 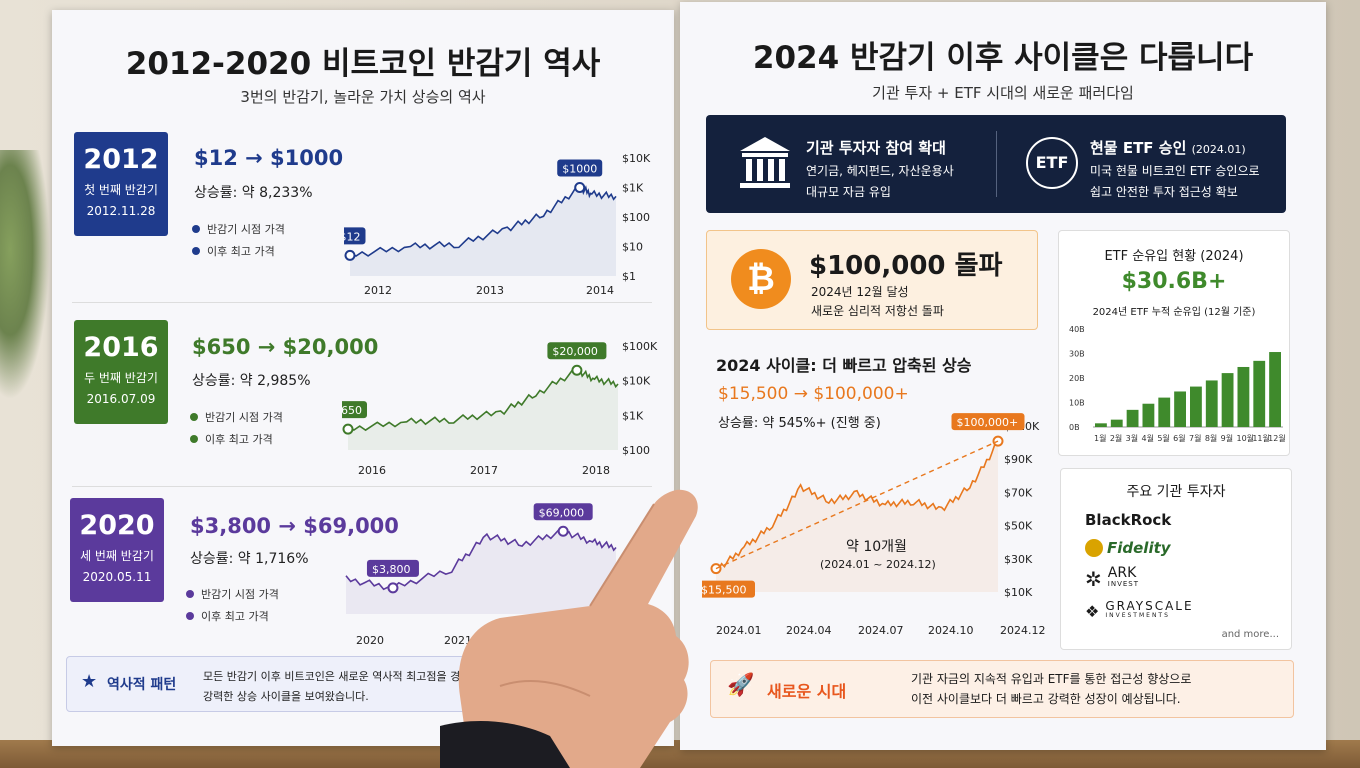 I want to click on era-title: 새로운 시대, so click(x=807, y=691).